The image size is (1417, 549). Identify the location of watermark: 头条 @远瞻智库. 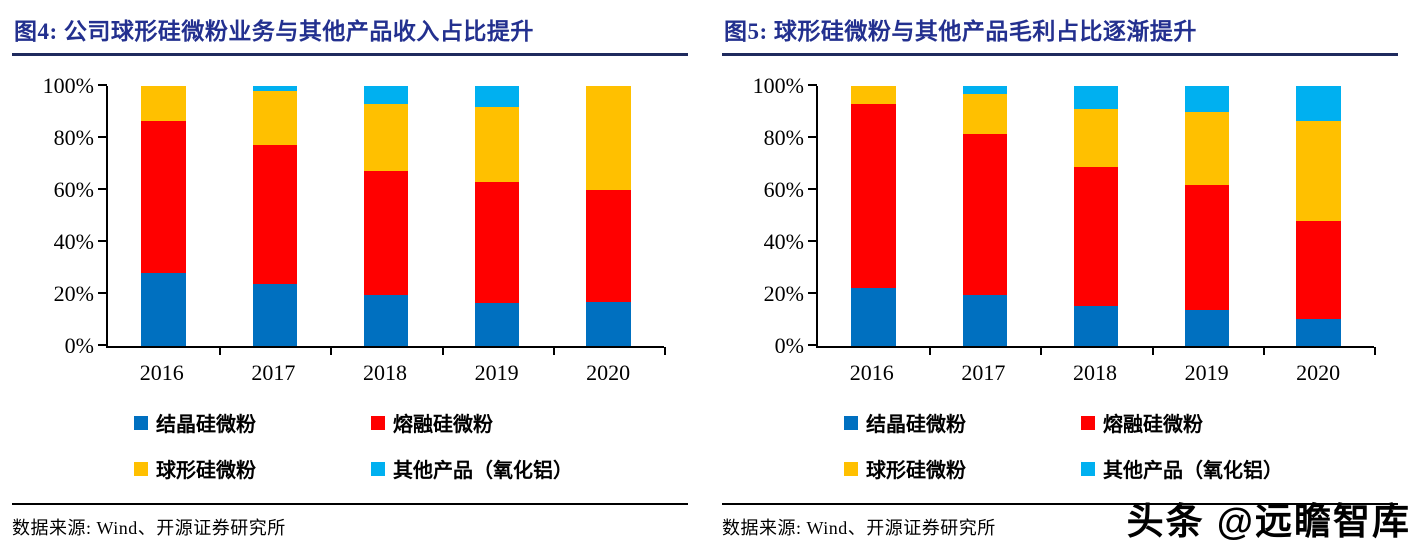
(1268, 521).